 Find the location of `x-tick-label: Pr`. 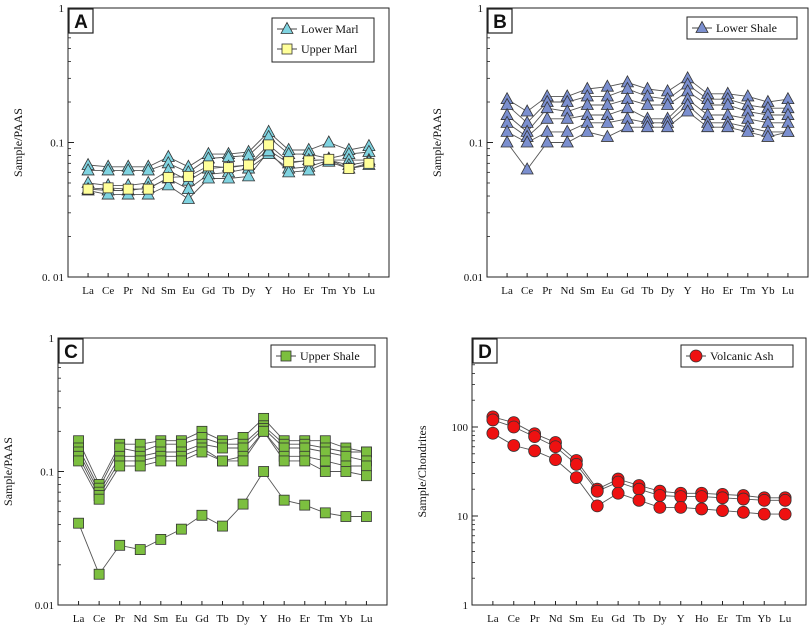

x-tick-label: Pr is located at coordinates (120, 619).